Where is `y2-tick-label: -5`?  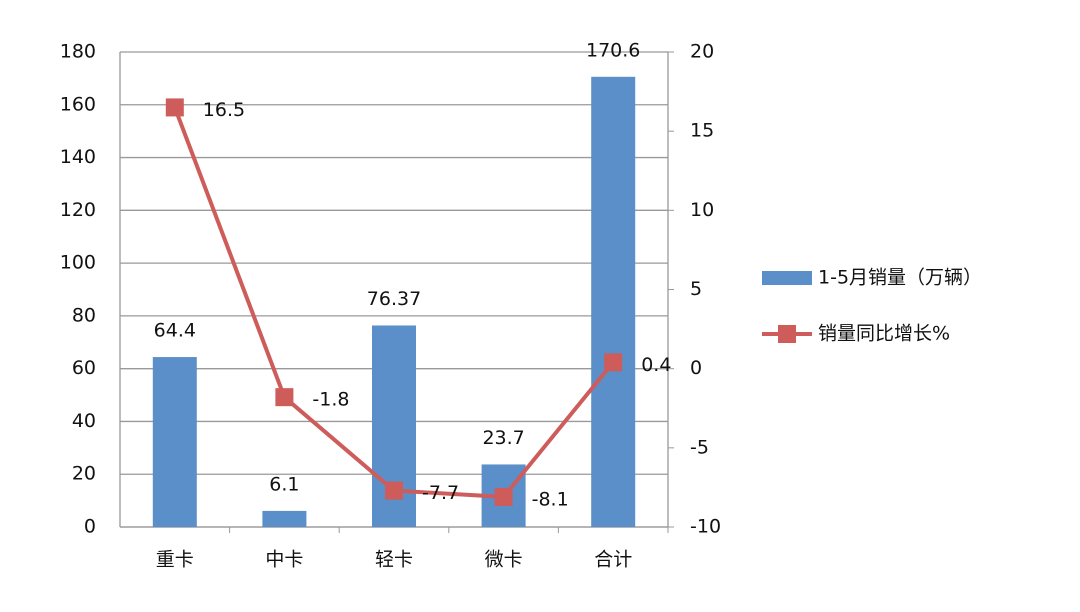
y2-tick-label: -5 is located at coordinates (699, 447).